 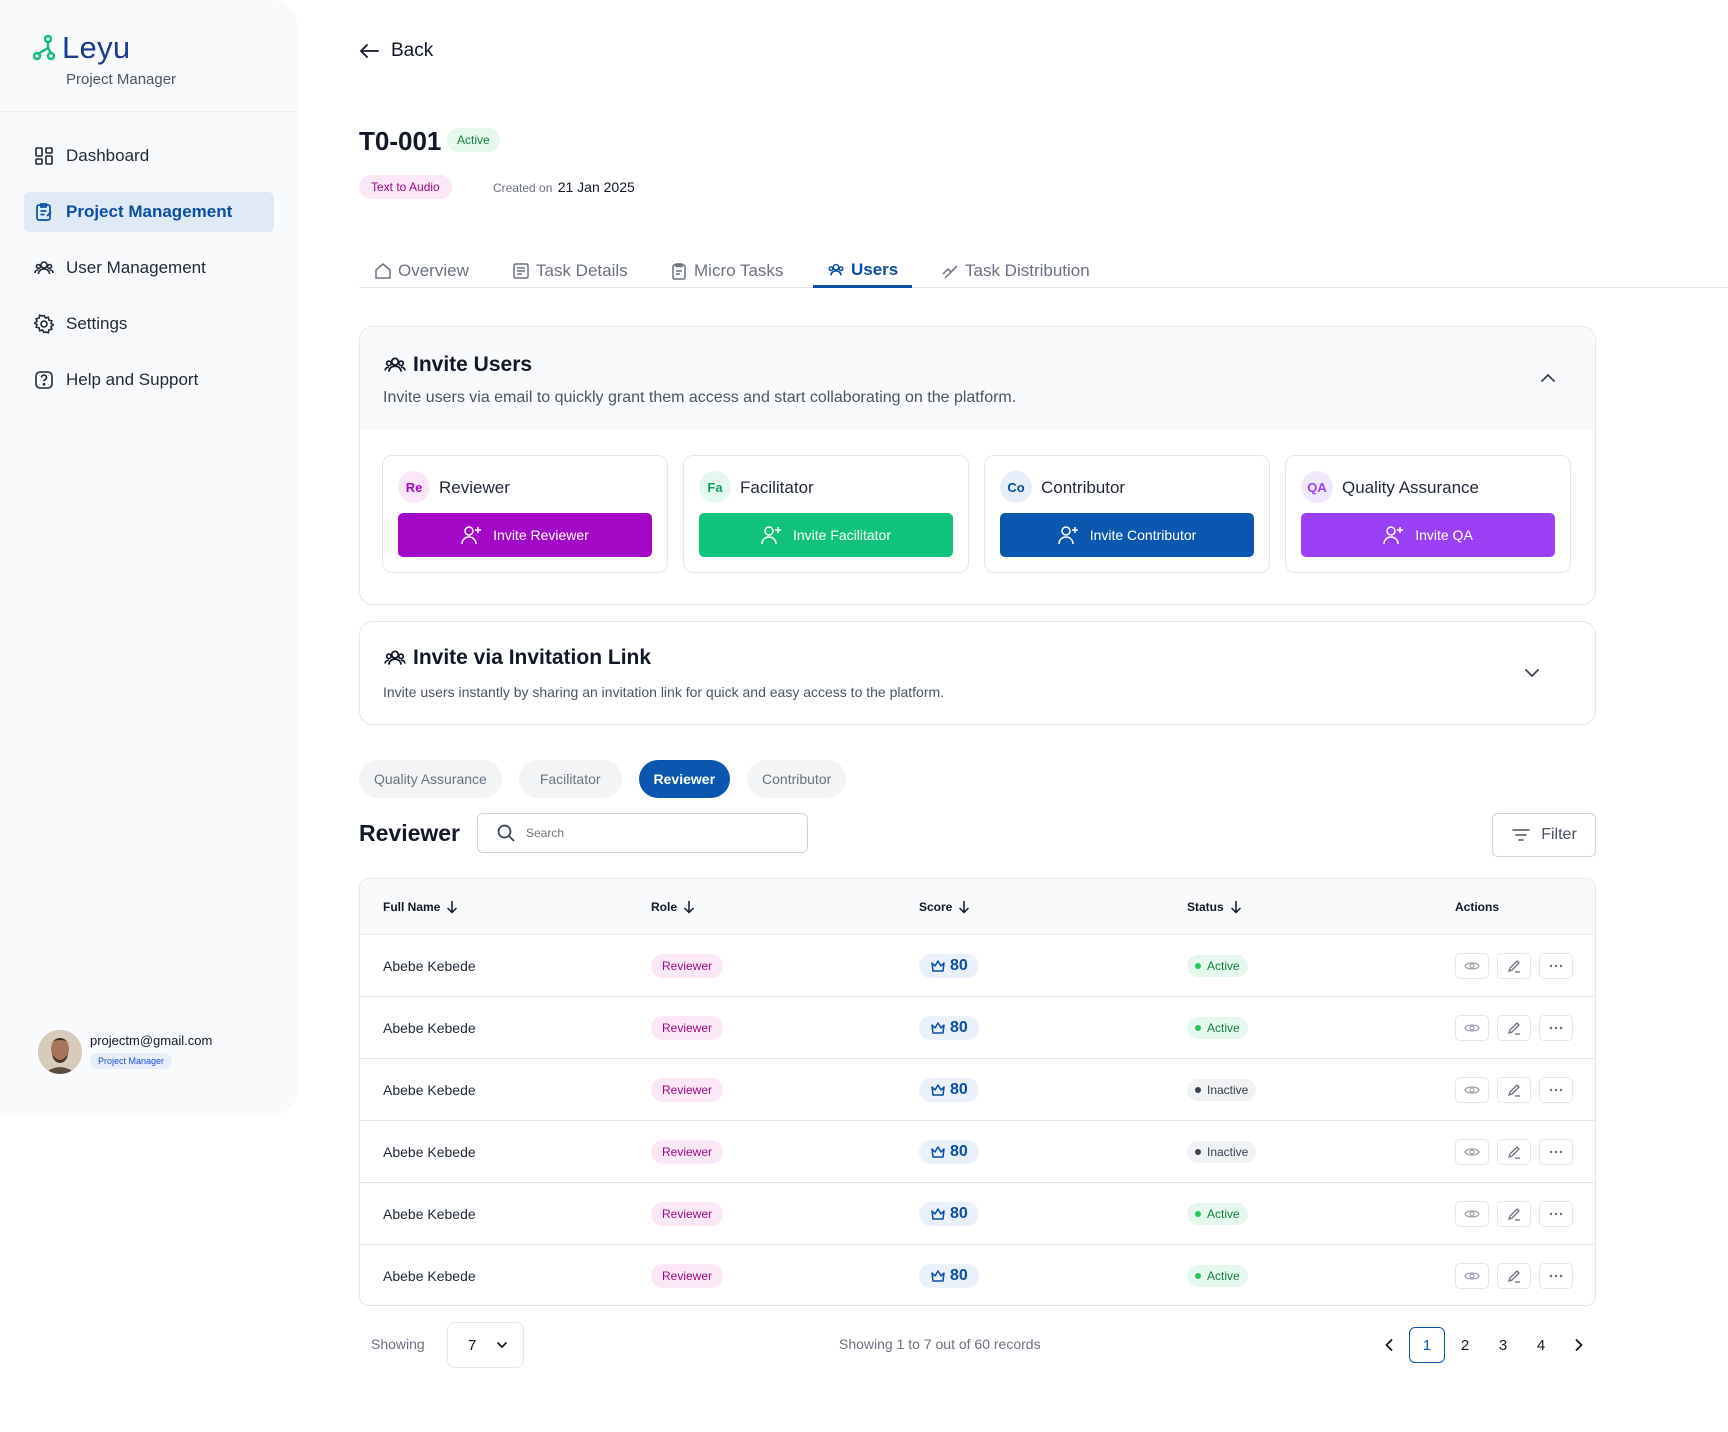 I want to click on prev-page-button, so click(x=1389, y=1345).